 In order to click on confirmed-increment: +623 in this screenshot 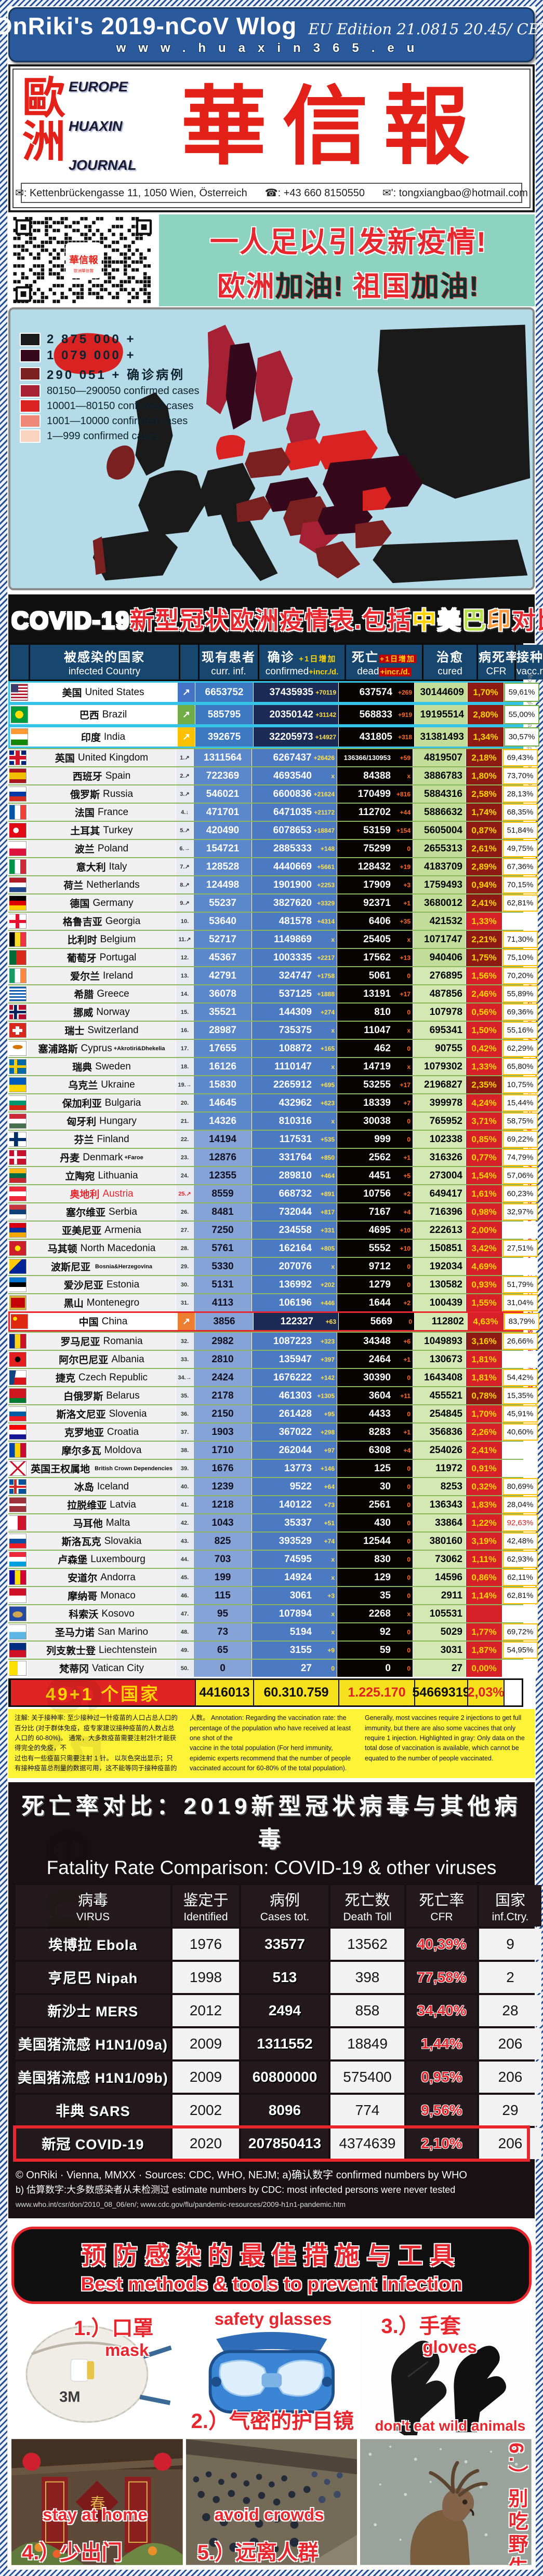, I will do `click(327, 1103)`.